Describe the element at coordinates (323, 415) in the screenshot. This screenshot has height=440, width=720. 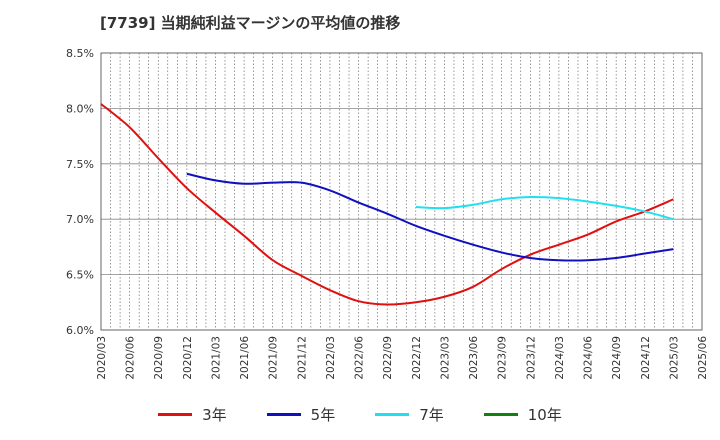
I see `legend-label: 5年` at that location.